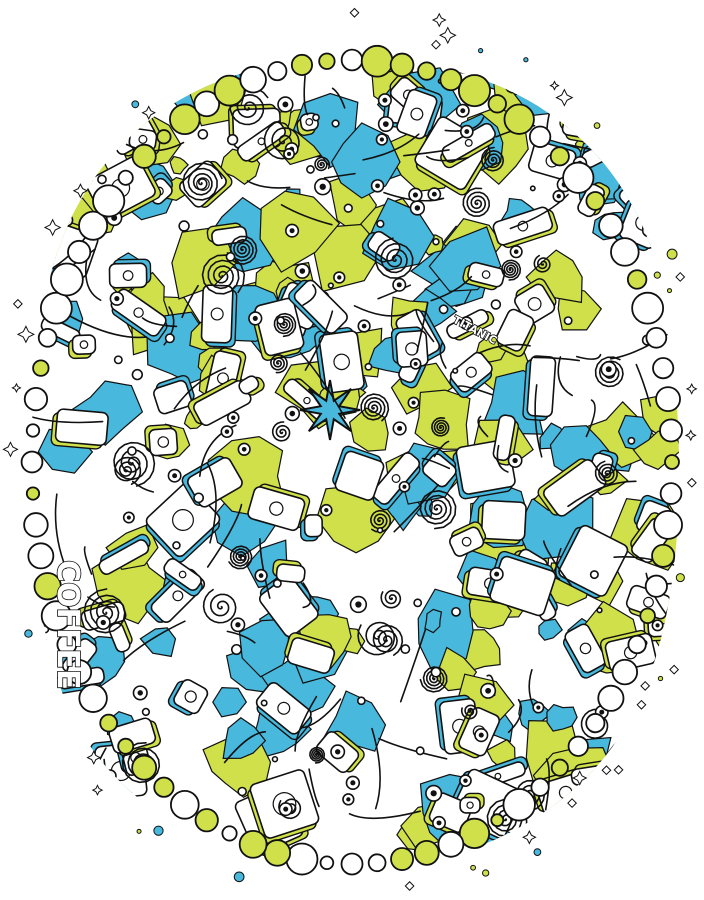  I want to click on coffee-label: COFFEE, so click(67, 625).